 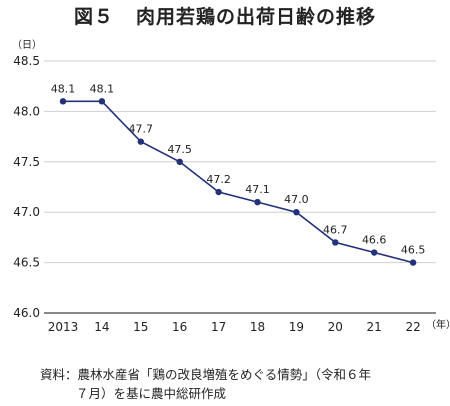 I want to click on y-axis-unit: （日）, so click(x=27, y=45).